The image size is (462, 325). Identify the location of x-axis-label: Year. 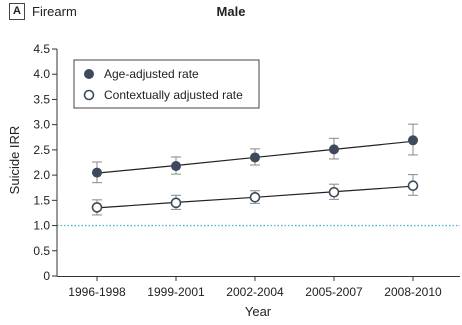
(258, 311).